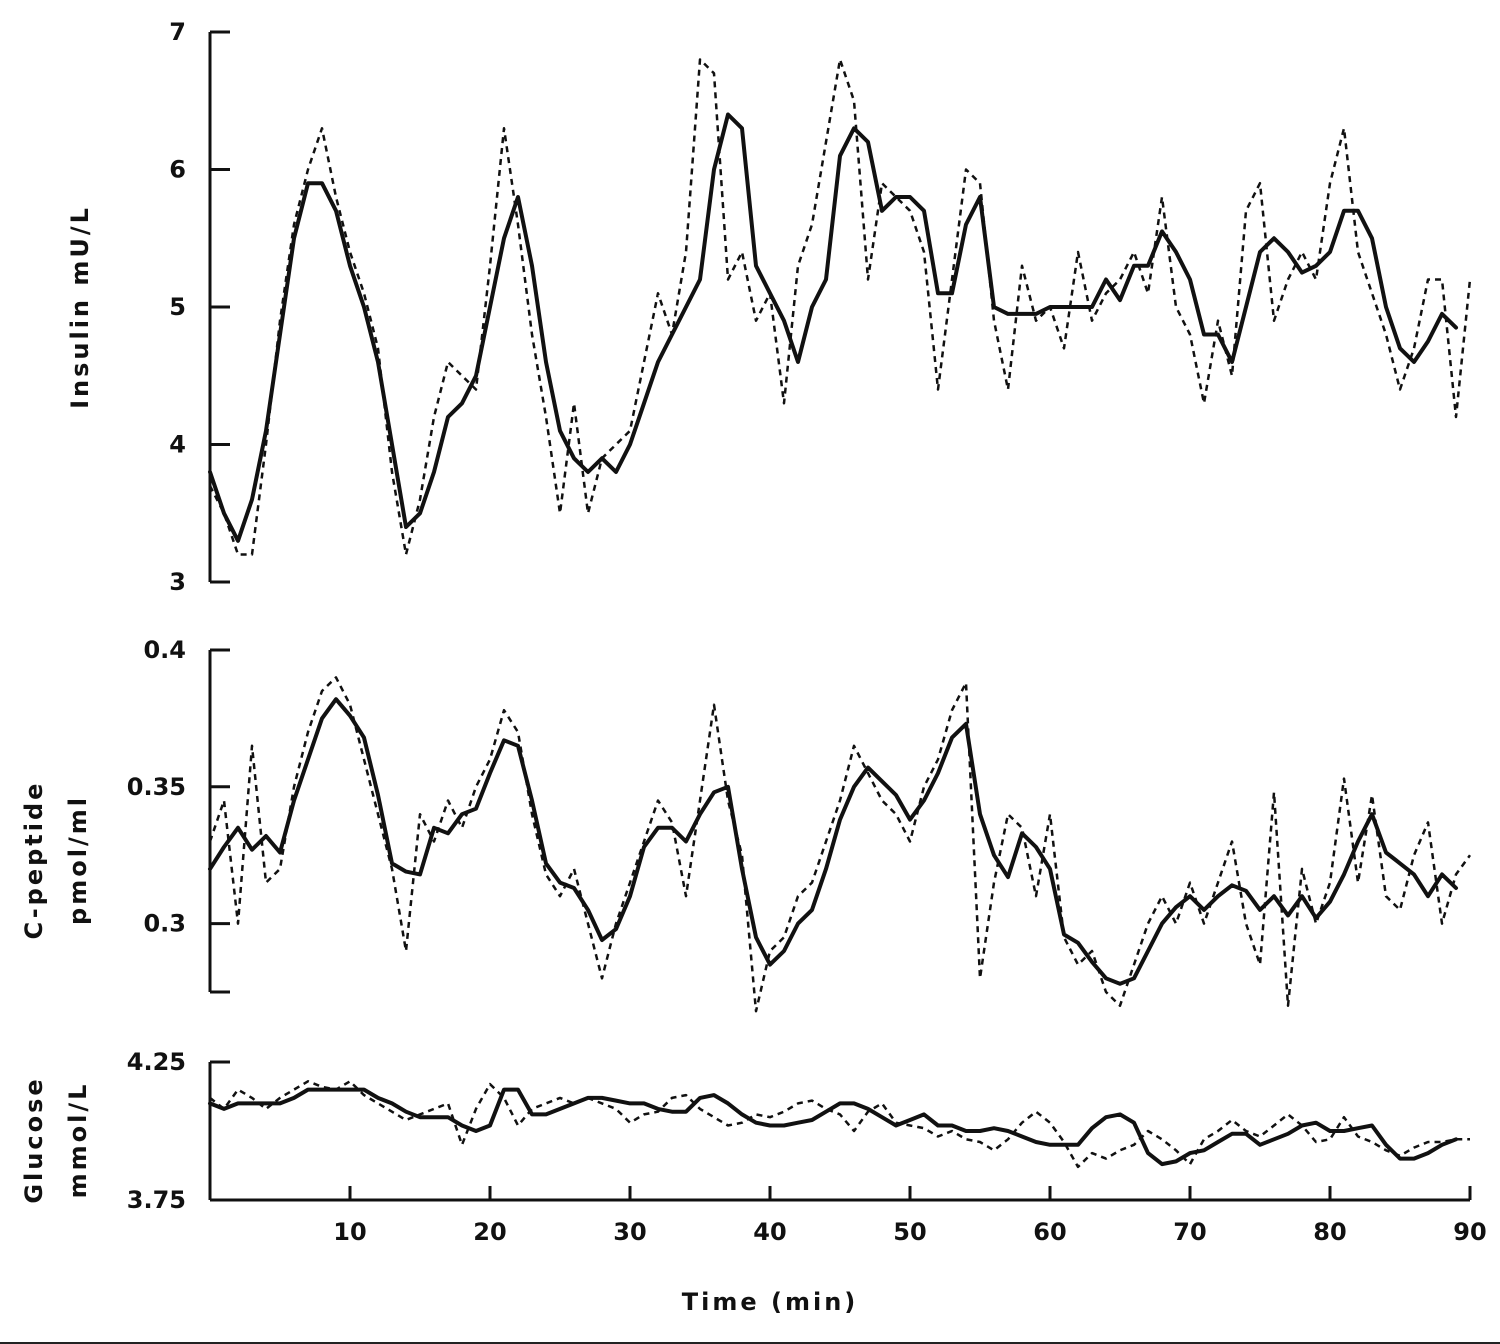 This screenshot has width=1500, height=1344. What do you see at coordinates (769, 1232) in the screenshot?
I see `x-tick-label: 40` at bounding box center [769, 1232].